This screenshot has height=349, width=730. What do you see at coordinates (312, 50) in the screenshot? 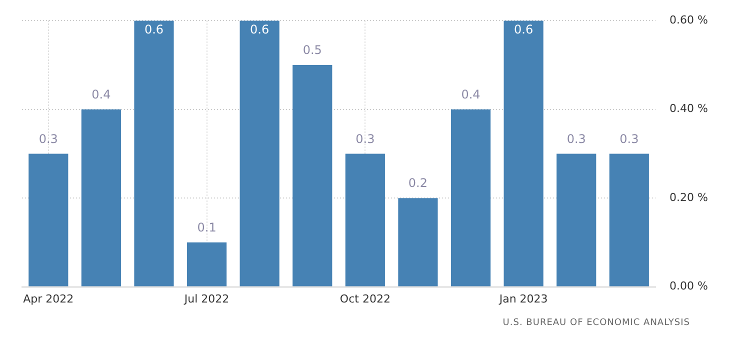
I see `data-label: 0.5` at bounding box center [312, 50].